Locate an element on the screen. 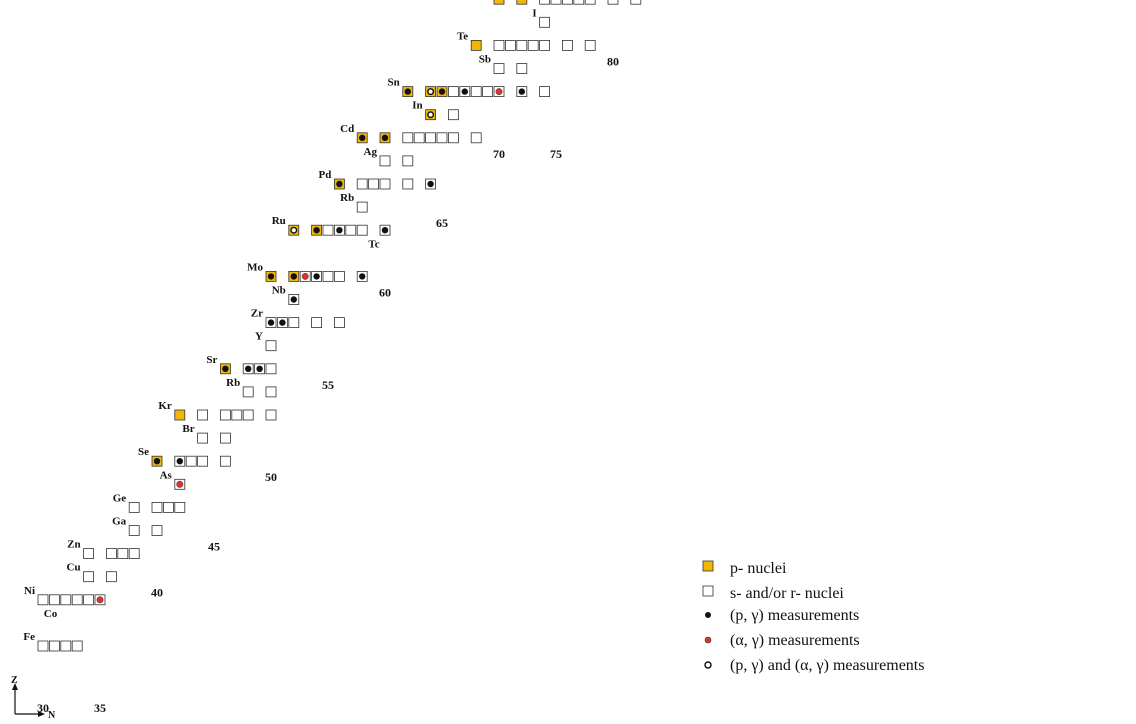 The width and height of the screenshot is (1136, 724). s-r-nucleus-z32-n41 is located at coordinates (168, 507).